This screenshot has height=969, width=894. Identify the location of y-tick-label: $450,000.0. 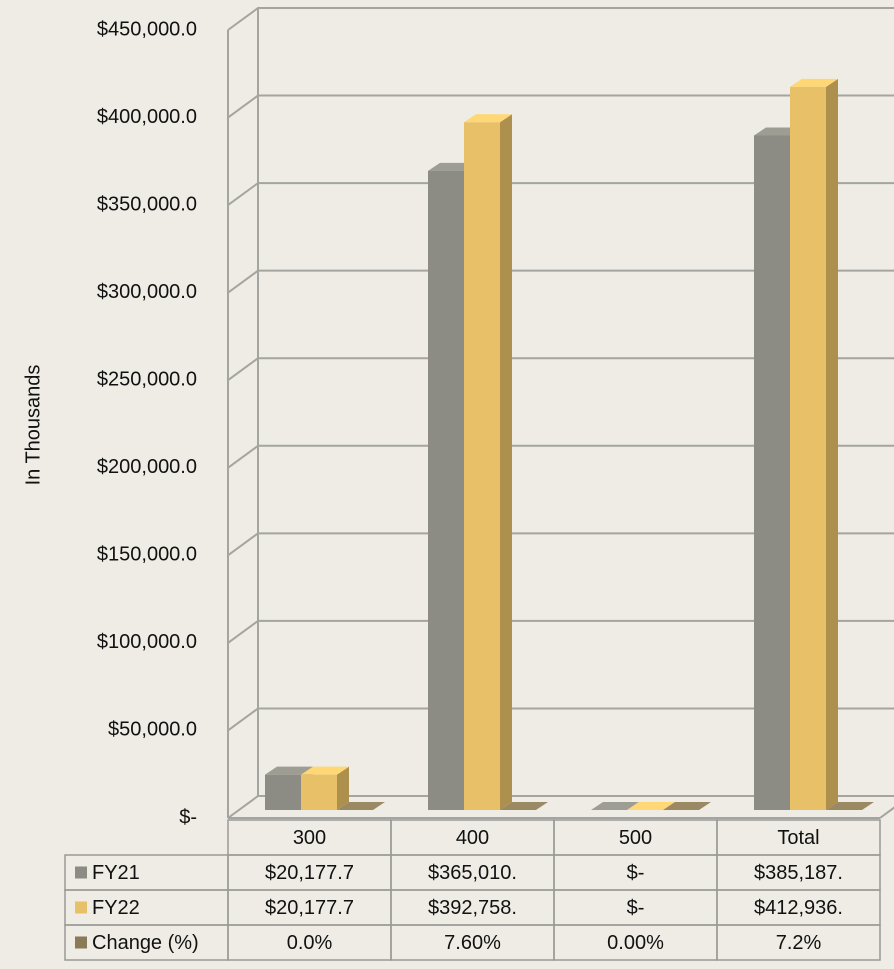
(147, 29).